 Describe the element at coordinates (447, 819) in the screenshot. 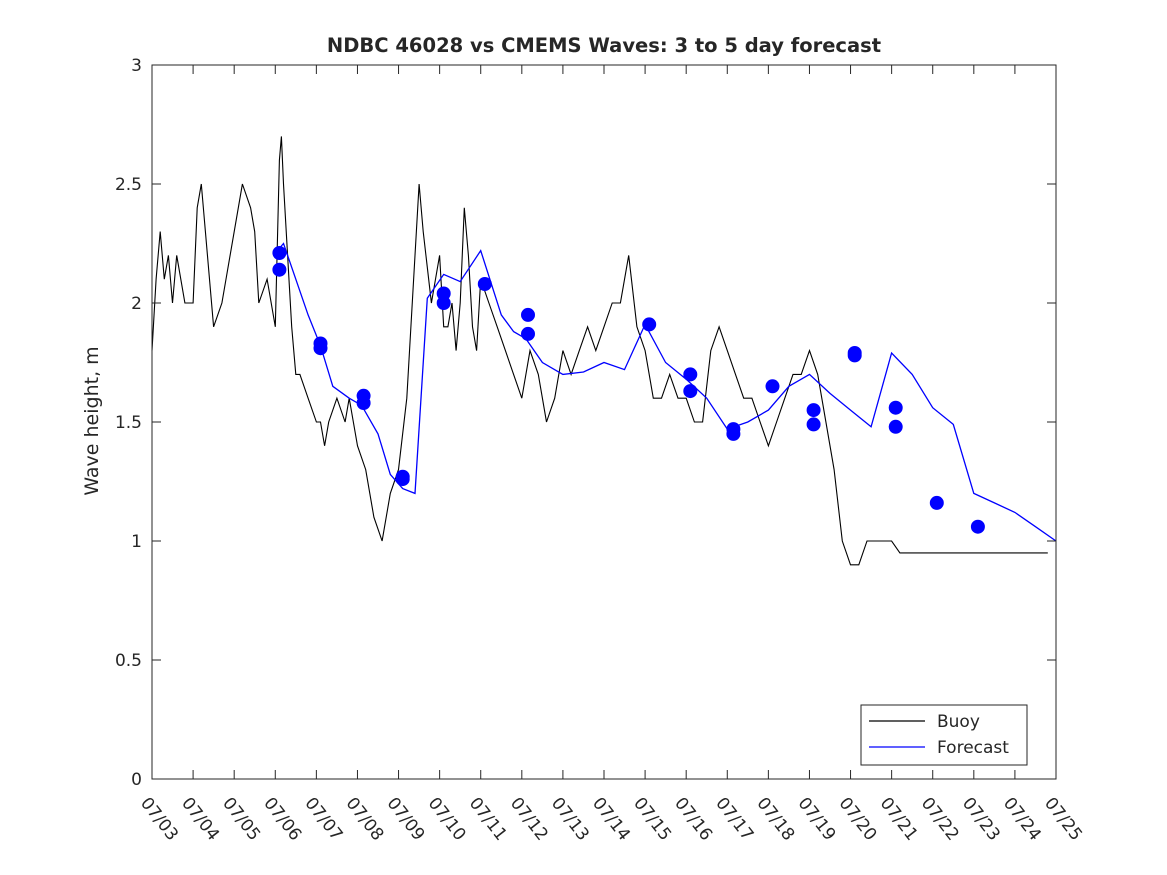

I see `x-tick-label: 07/10` at that location.